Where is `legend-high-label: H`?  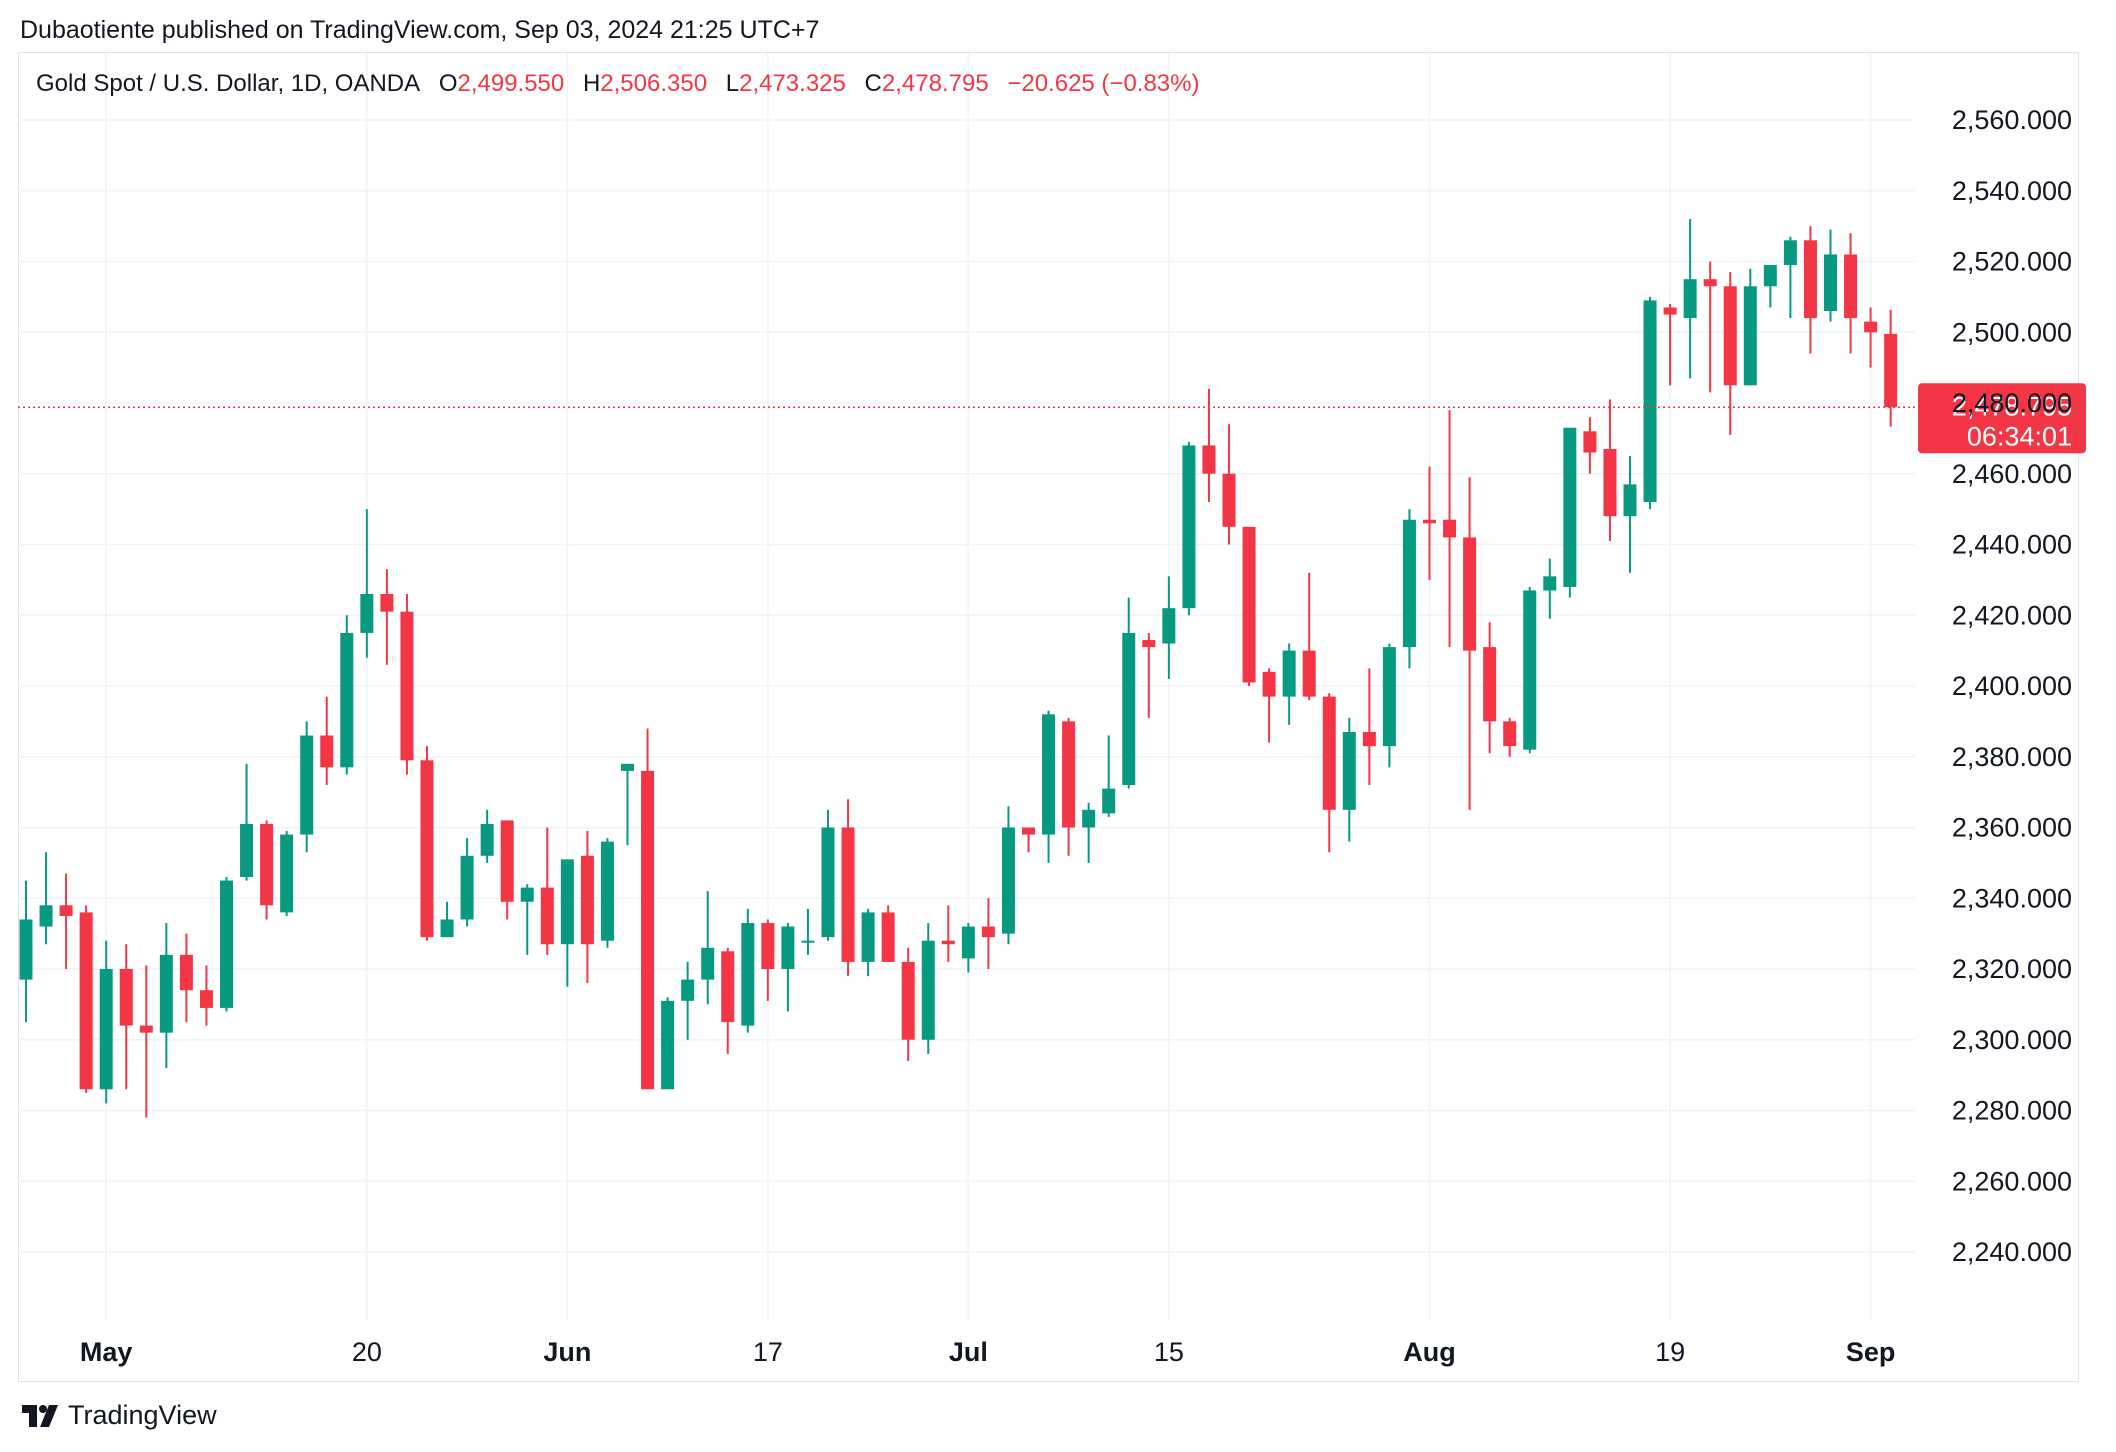
legend-high-label: H is located at coordinates (591, 83).